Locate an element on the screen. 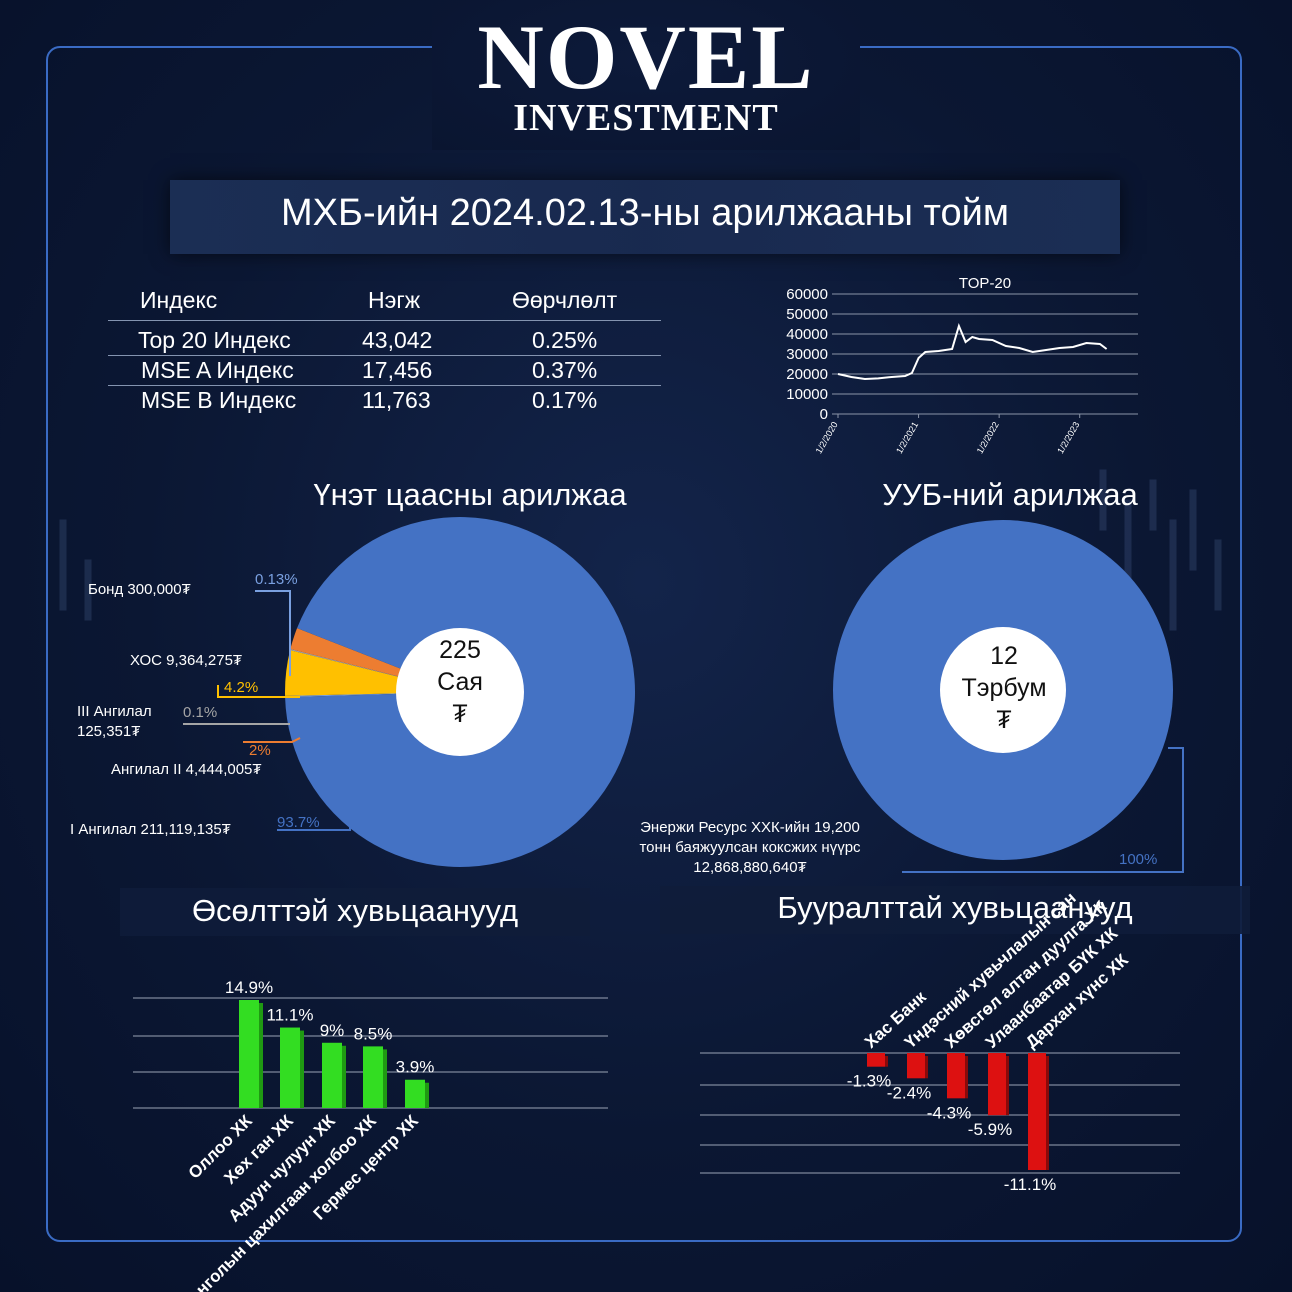 The image size is (1292, 1292). pct-cat2: 2% is located at coordinates (260, 750).